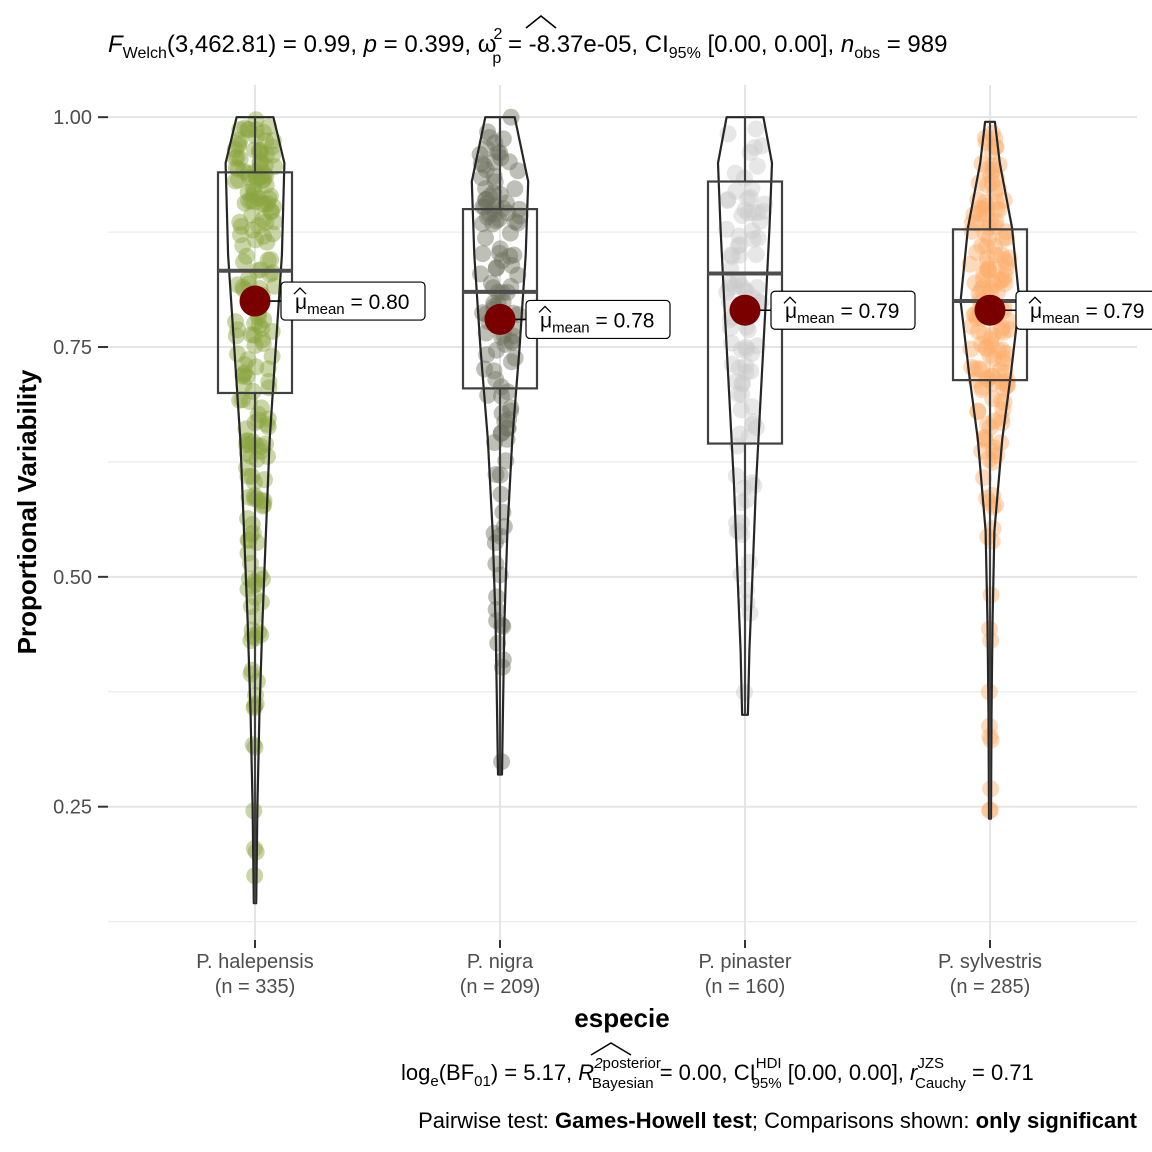  Describe the element at coordinates (745, 987) in the screenshot. I see `x-tick-count: (n = 160)` at that location.